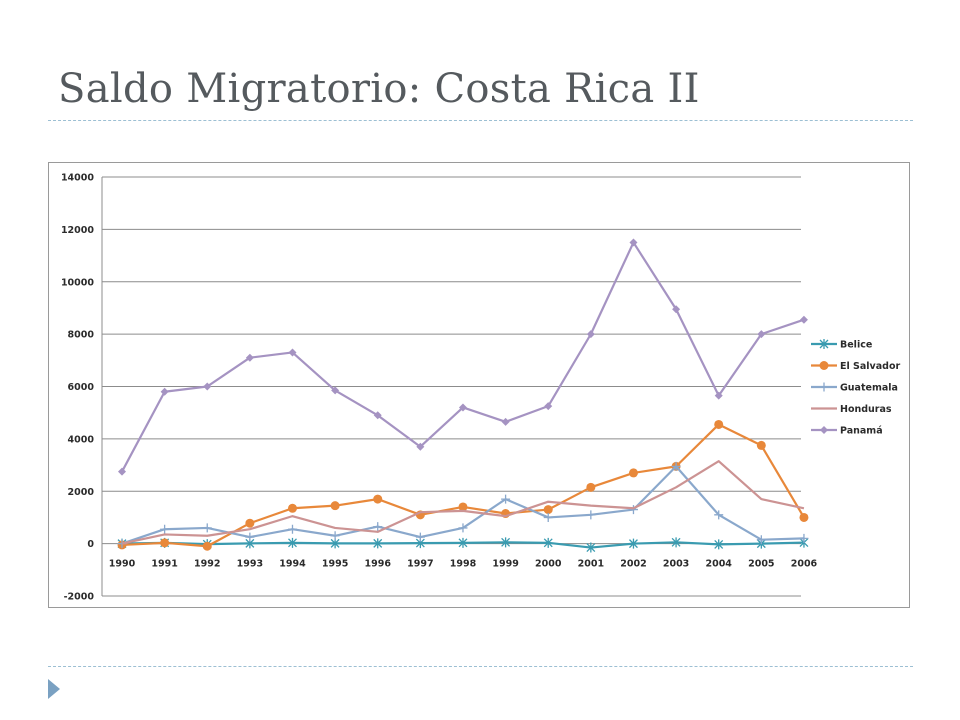 This screenshot has width=960, height=720. Describe the element at coordinates (81, 439) in the screenshot. I see `y-tick-label: 4000` at that location.